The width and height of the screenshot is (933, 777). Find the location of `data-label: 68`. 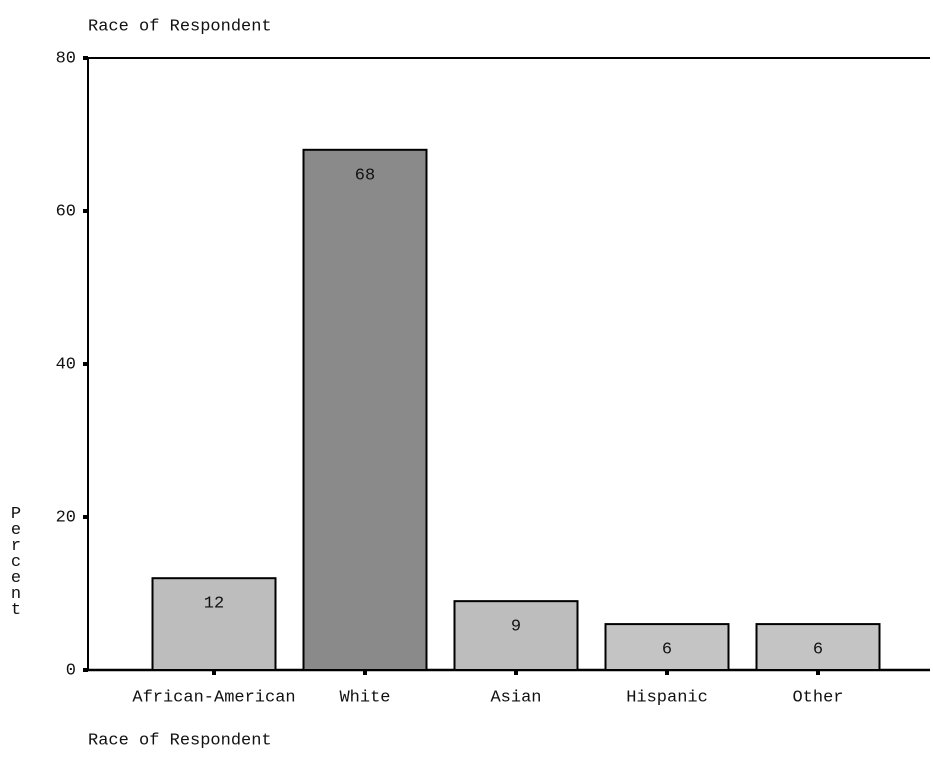

data-label: 68 is located at coordinates (365, 175).